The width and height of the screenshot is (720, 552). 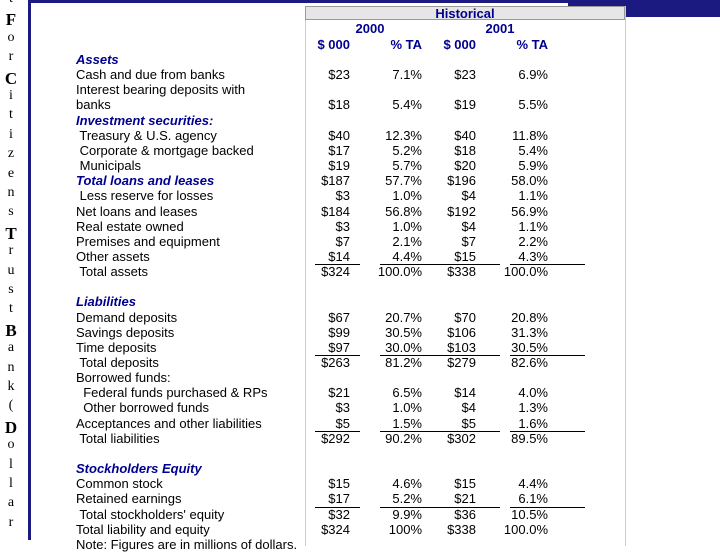 What do you see at coordinates (335, 529) in the screenshot?
I see `cell-amount-2000: $324` at bounding box center [335, 529].